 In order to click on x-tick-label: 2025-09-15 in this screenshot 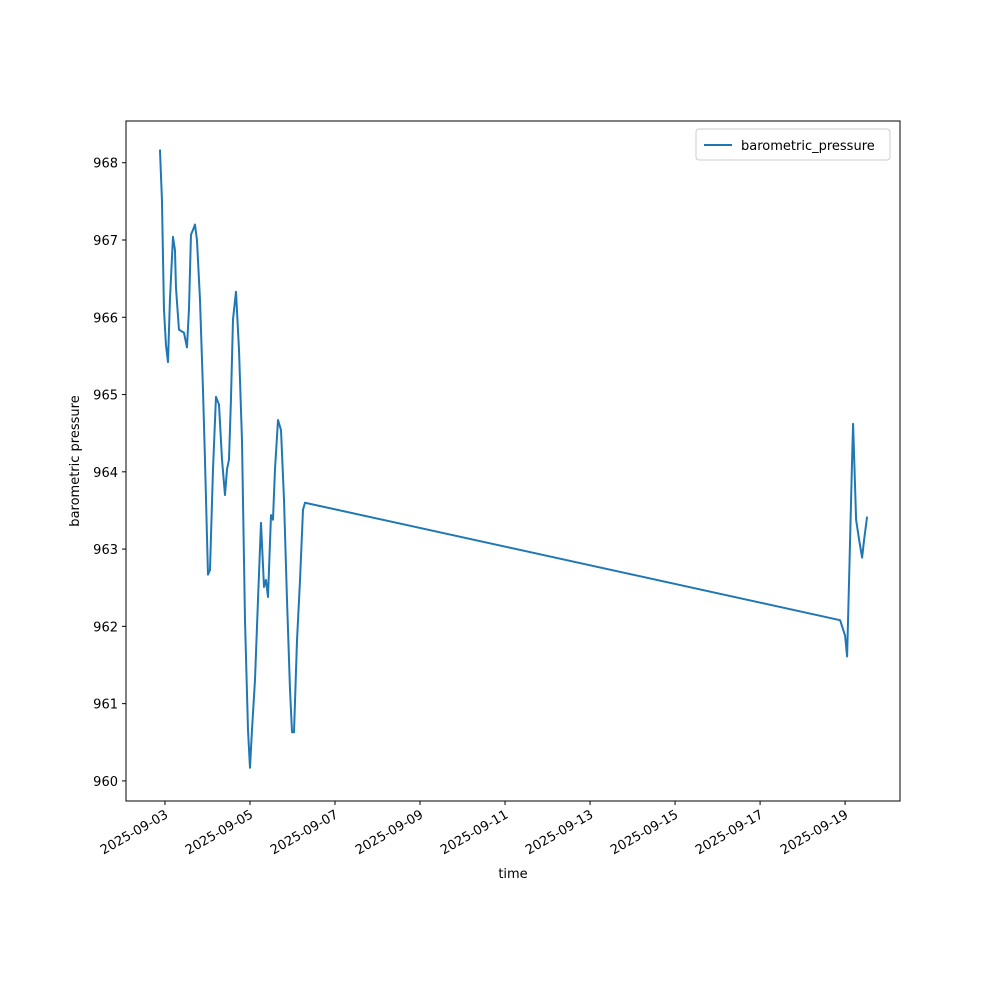, I will do `click(644, 832)`.